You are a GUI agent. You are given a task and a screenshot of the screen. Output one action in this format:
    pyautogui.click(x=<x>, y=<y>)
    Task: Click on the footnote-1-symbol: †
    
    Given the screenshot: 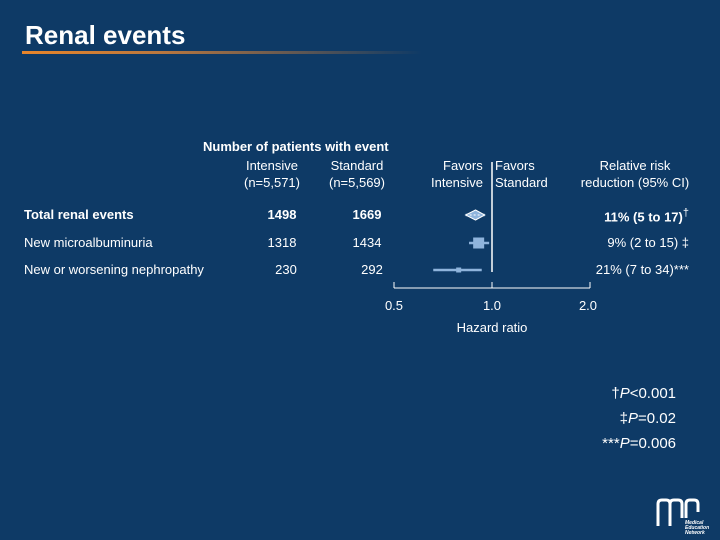 What is the action you would take?
    pyautogui.click(x=615, y=393)
    